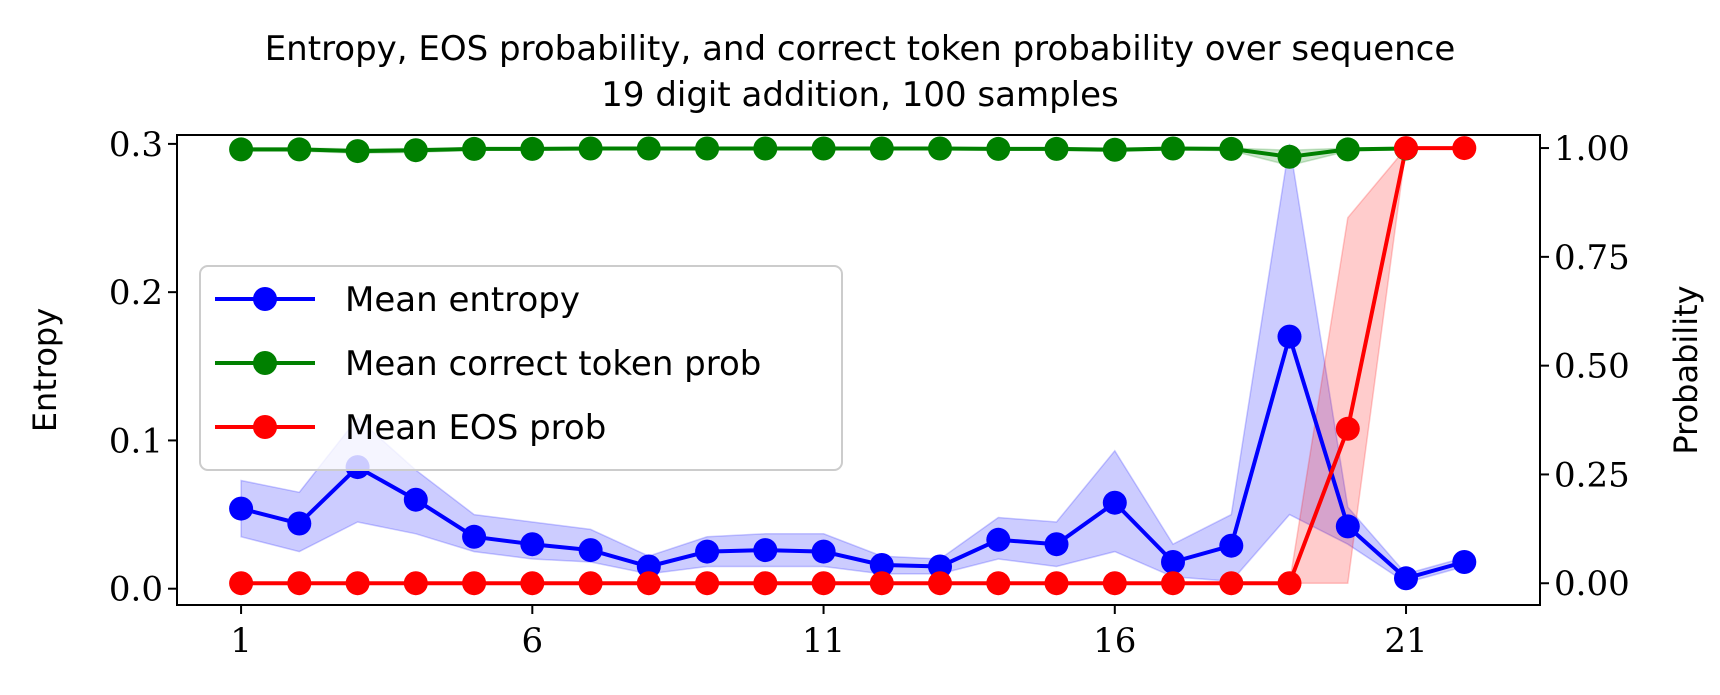  I want to click on point-series-1-x21, so click(1406, 578).